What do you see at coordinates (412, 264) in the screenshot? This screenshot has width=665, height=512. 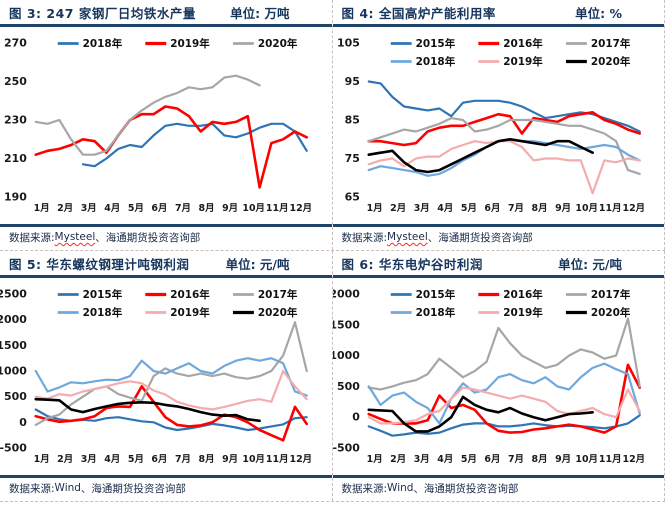 I see `panel-title: 图 6: 华东电炉谷时利润` at bounding box center [412, 264].